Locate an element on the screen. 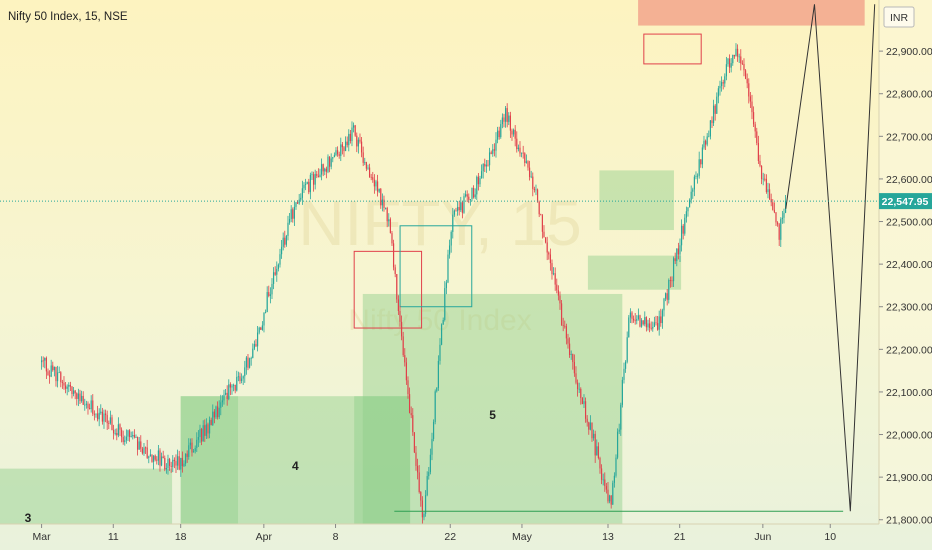 The height and width of the screenshot is (550, 932). price-tick-label: 22,900.00 is located at coordinates (909, 52).